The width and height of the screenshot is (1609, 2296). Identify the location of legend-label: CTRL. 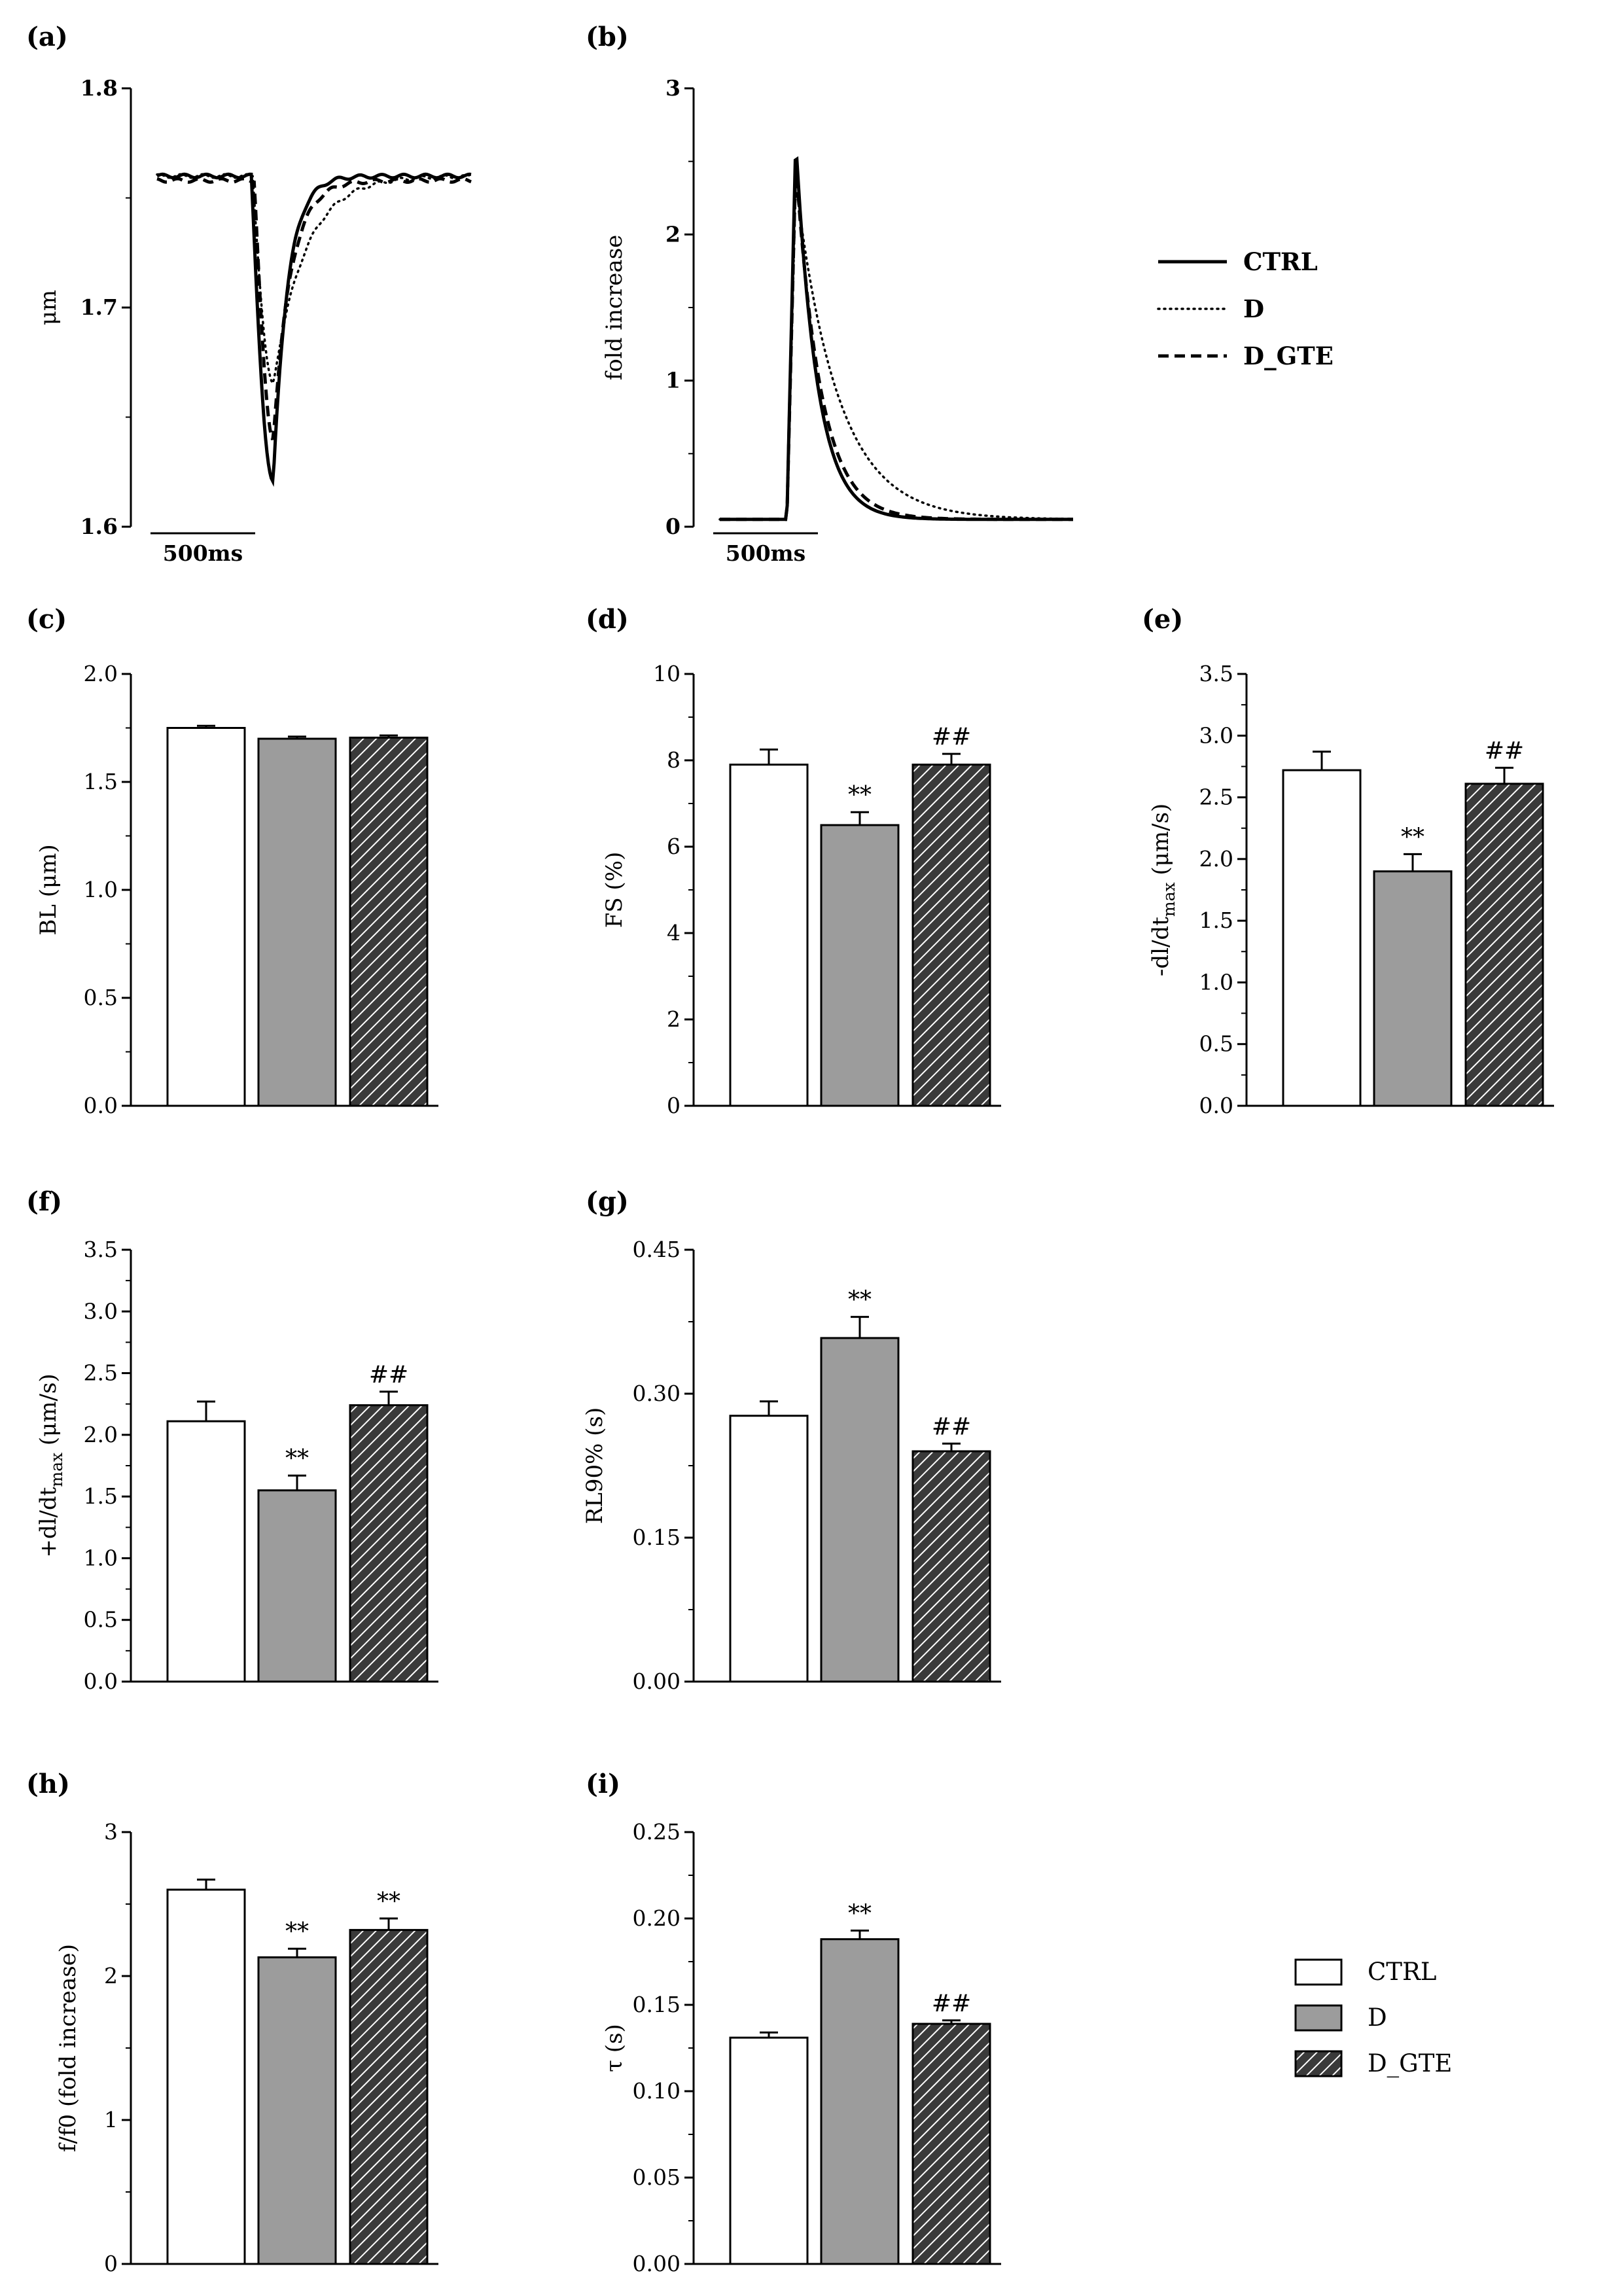
(1280, 261).